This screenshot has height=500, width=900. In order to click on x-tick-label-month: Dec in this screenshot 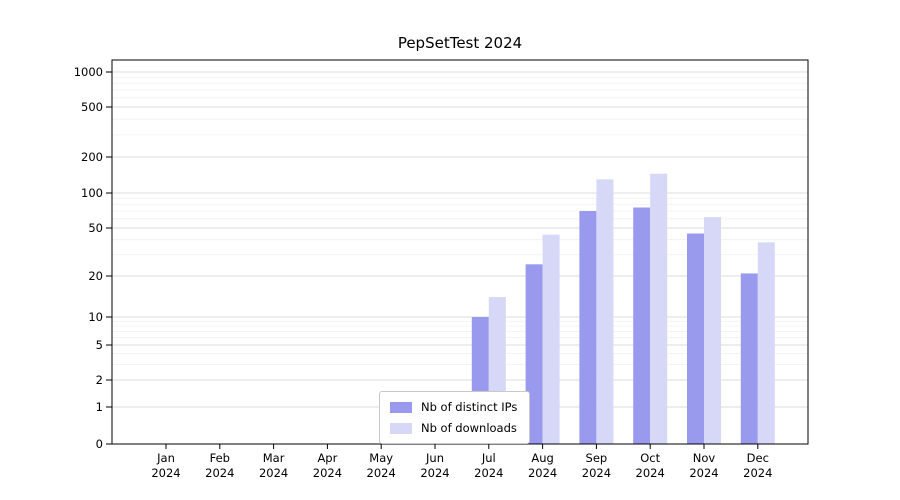, I will do `click(758, 458)`.